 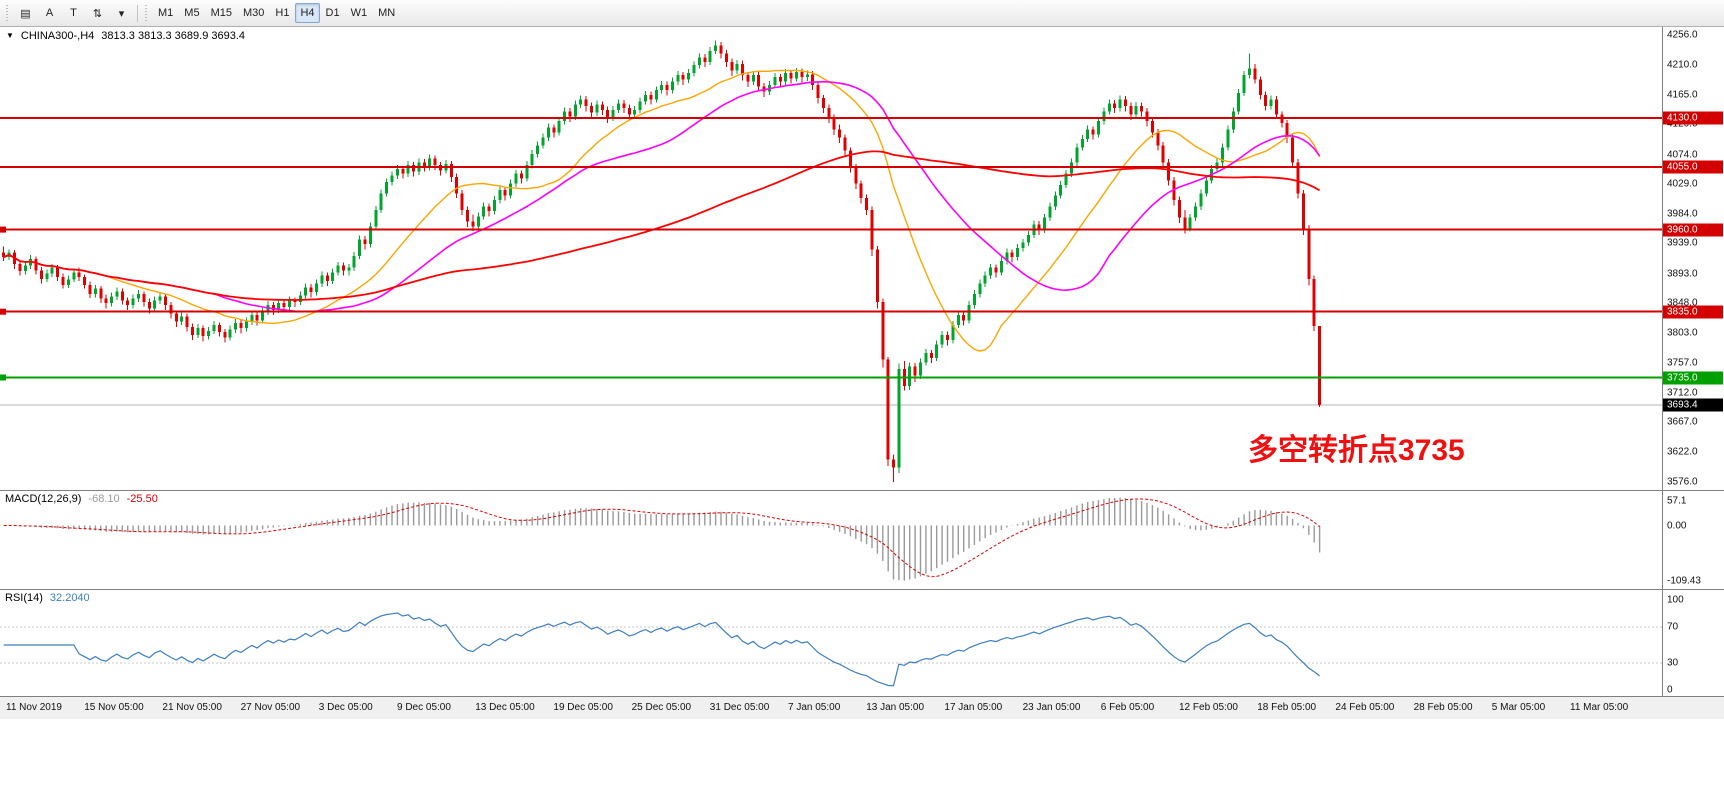 What do you see at coordinates (47, 598) in the screenshot?
I see `rsi-label: RSI(14) 32.2040` at bounding box center [47, 598].